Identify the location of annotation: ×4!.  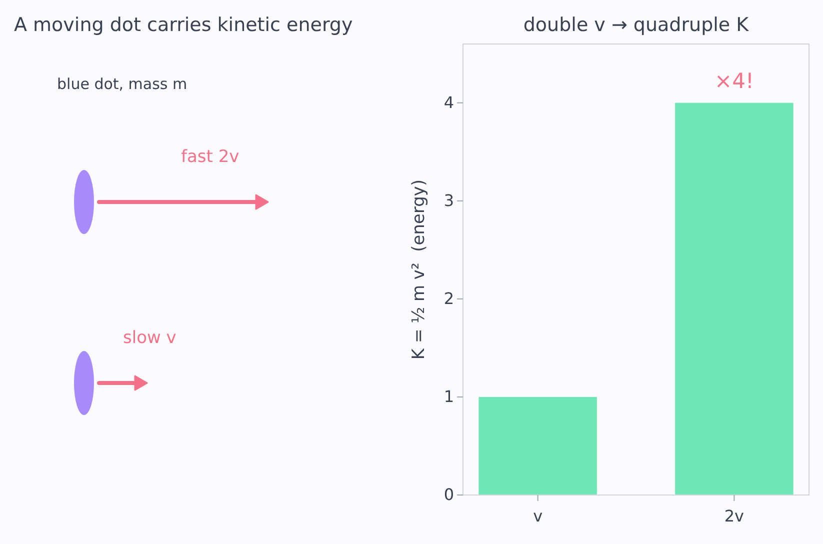
(734, 80).